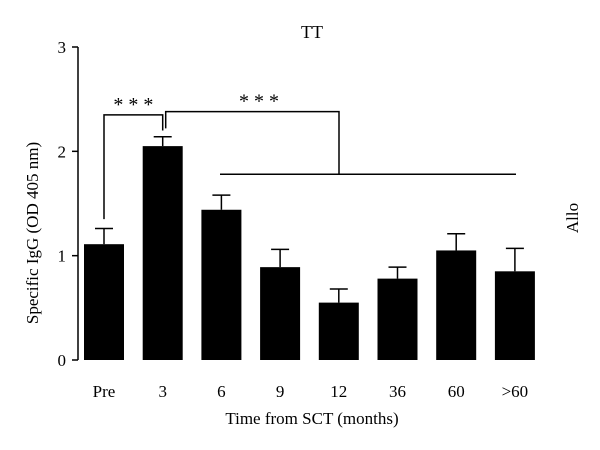 This screenshot has width=600, height=450. I want to click on x-tick-label: 3, so click(162, 391).